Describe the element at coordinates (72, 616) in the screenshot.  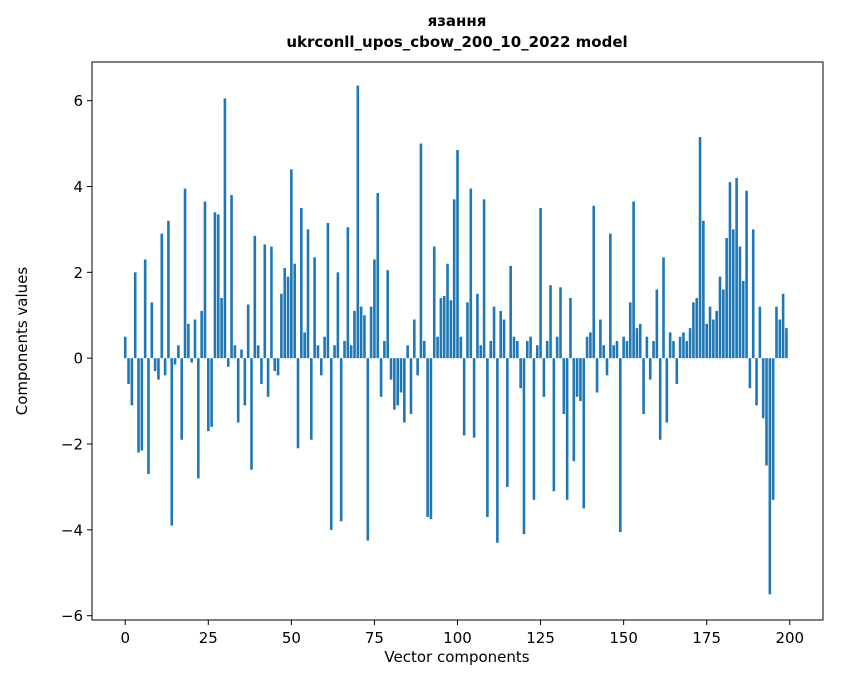
I see `y-tick-label: −6` at that location.